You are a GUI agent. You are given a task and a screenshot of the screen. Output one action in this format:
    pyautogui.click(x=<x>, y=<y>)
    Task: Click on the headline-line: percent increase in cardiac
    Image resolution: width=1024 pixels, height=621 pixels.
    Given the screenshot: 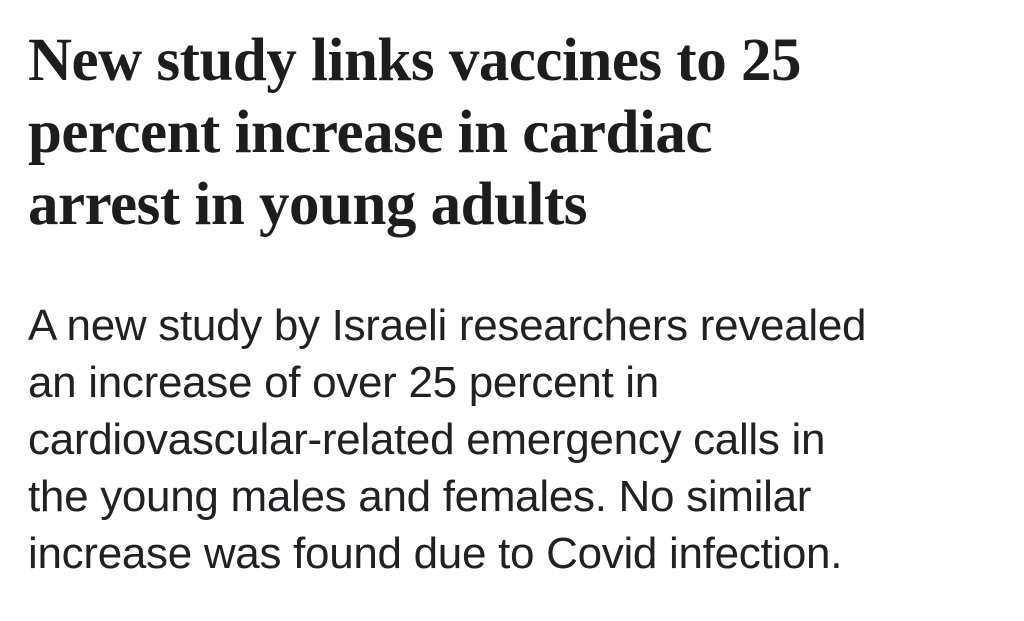 What is the action you would take?
    pyautogui.click(x=370, y=132)
    